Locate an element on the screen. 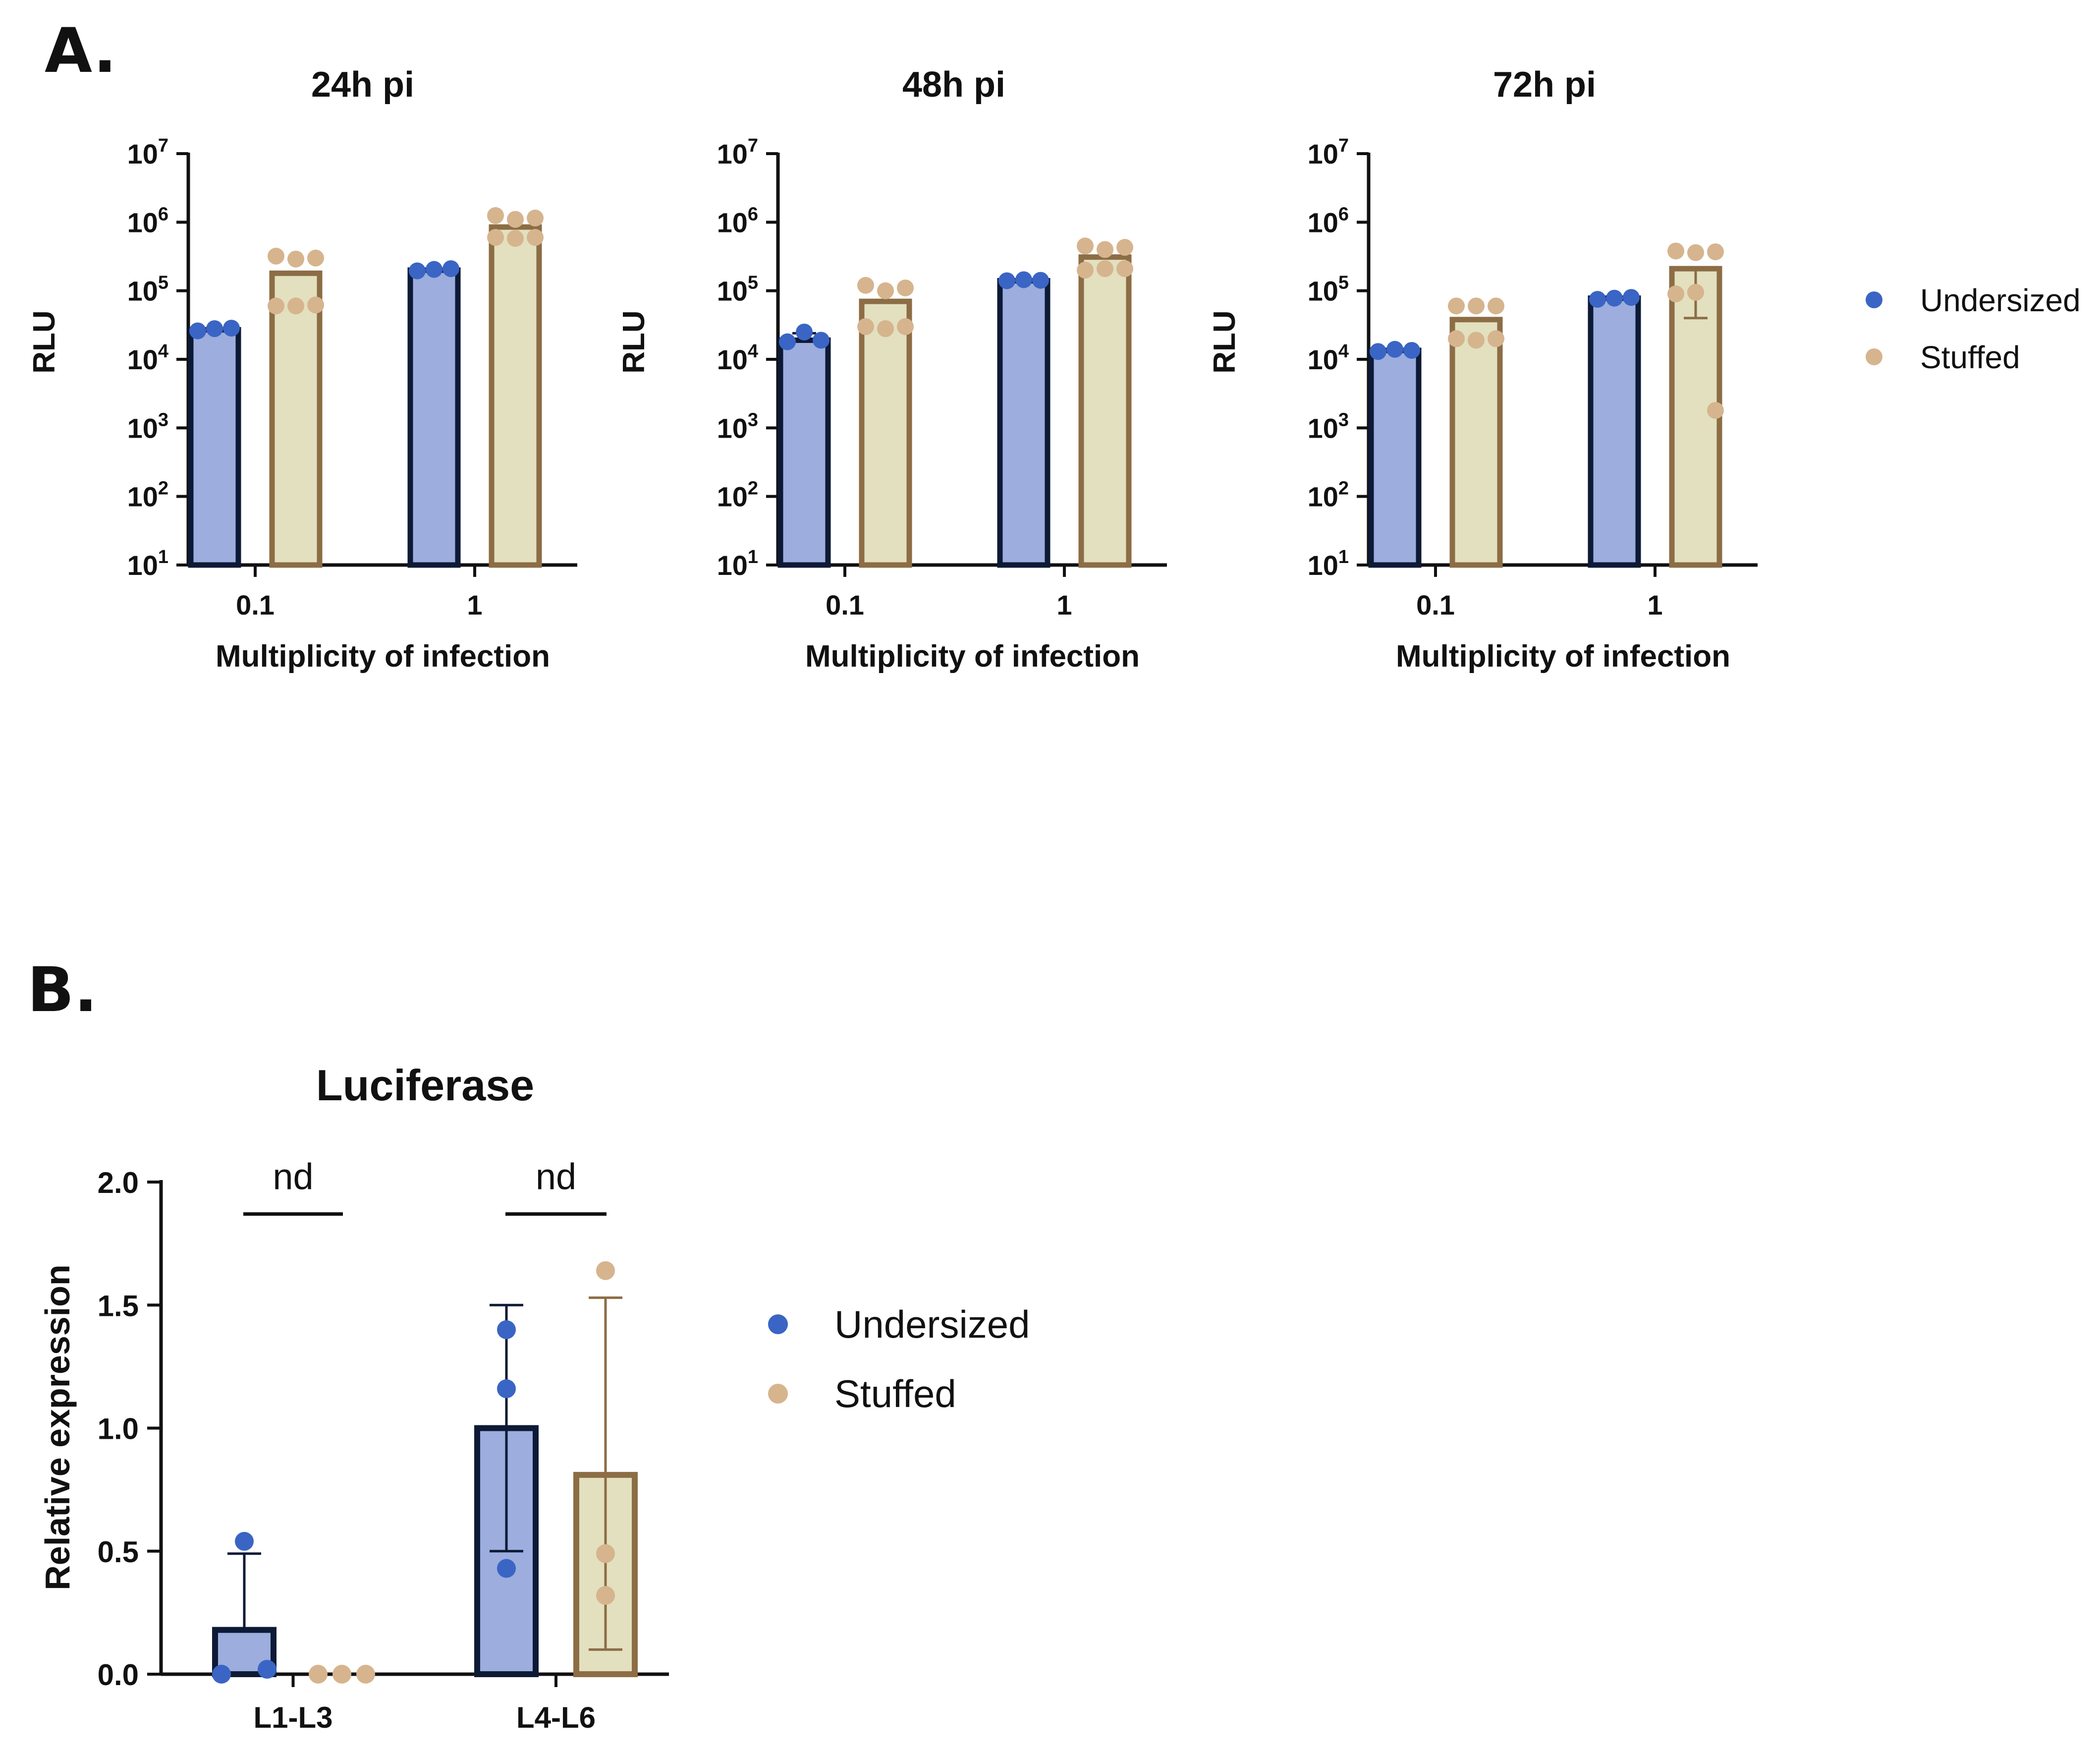  y-tick-label: 0.0 is located at coordinates (118, 1675).